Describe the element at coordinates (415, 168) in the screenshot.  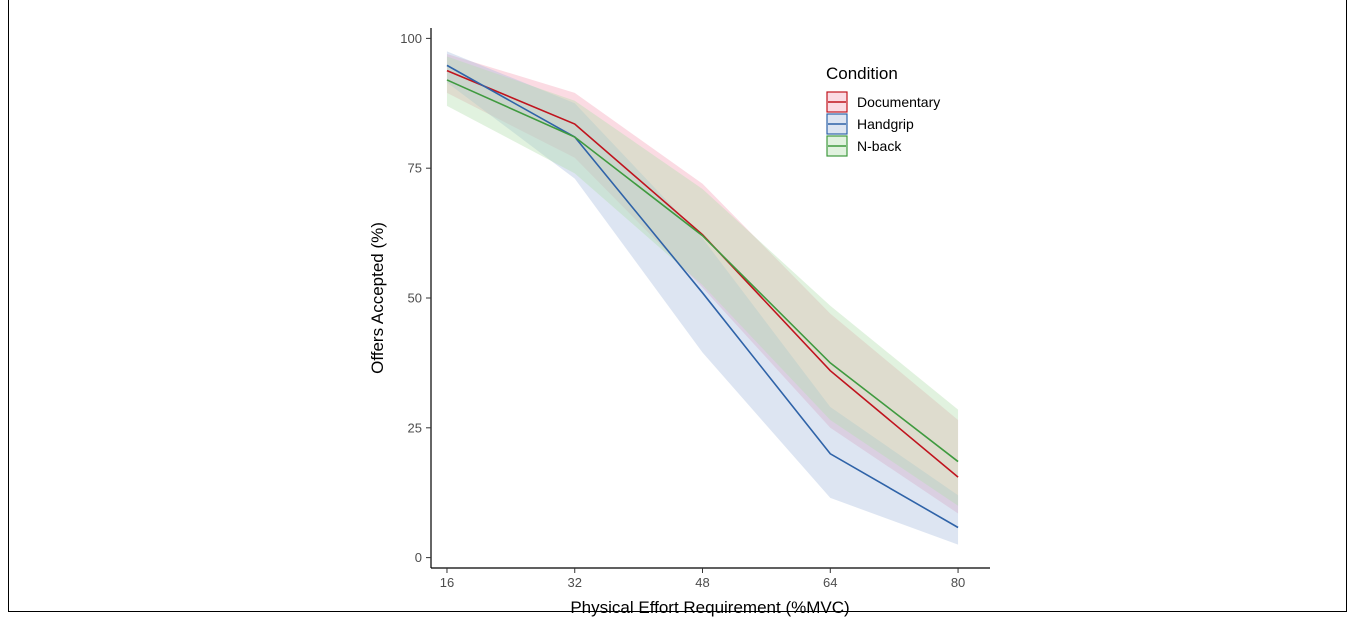
I see `y-tick-label: 75` at that location.